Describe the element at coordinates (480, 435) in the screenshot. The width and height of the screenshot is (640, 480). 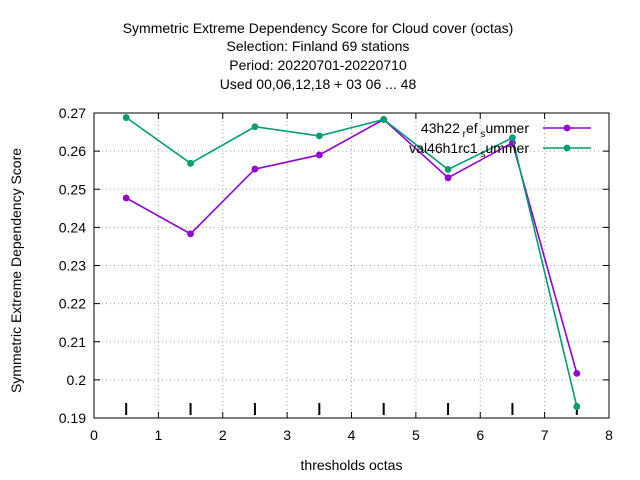
I see `x-tick-label: 6` at that location.